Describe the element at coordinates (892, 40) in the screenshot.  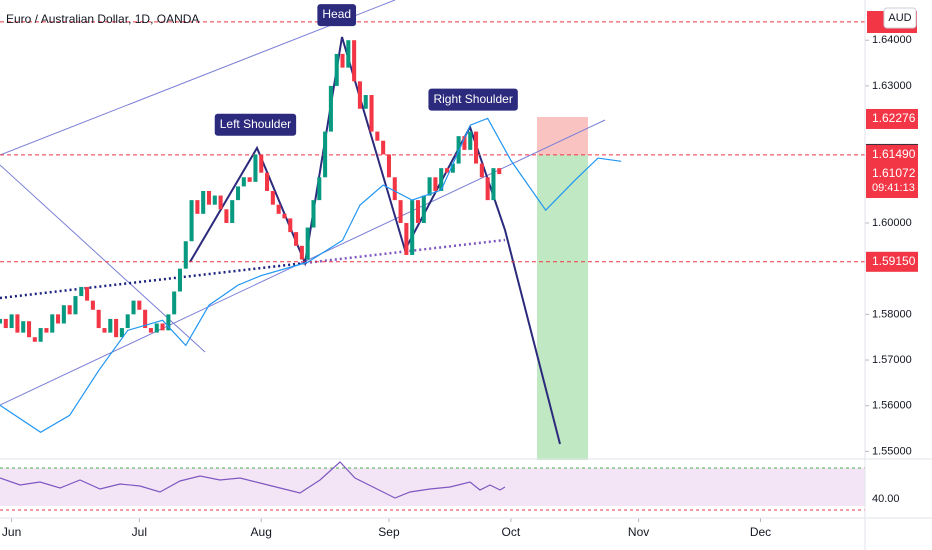
I see `y-tick-label: 1.64000` at that location.